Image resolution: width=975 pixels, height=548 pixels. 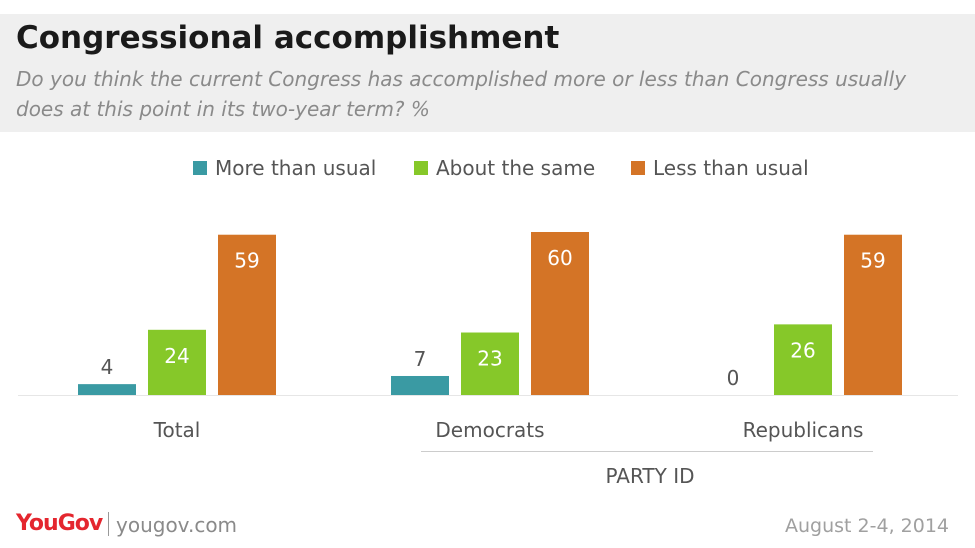 What do you see at coordinates (200, 168) in the screenshot?
I see `legend-swatch-more` at bounding box center [200, 168].